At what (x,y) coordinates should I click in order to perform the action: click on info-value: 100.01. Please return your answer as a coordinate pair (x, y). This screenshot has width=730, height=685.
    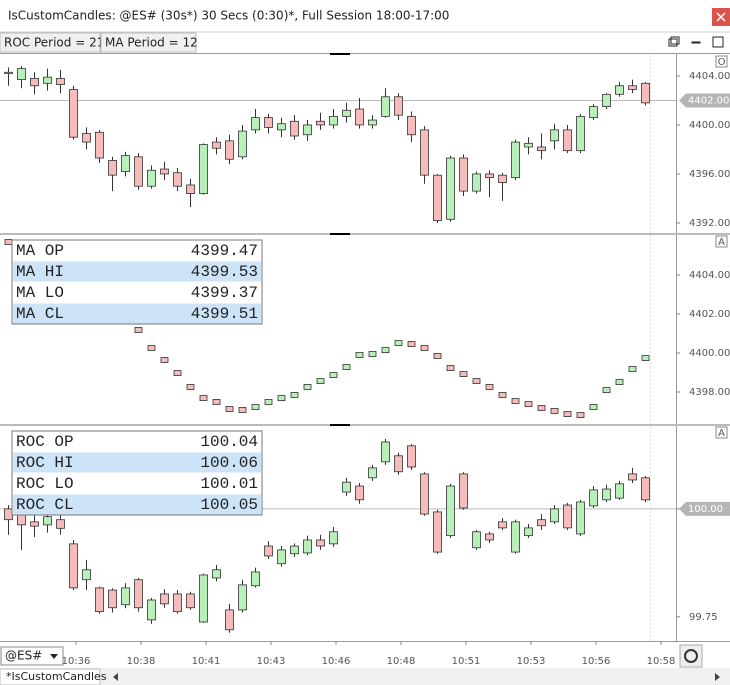
    Looking at the image, I should click on (229, 484).